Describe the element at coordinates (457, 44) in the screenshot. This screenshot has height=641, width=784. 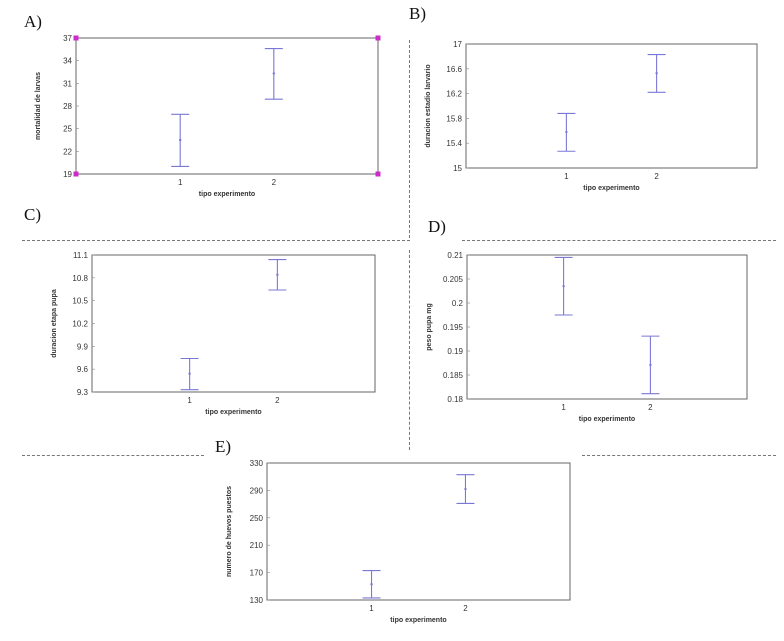
I see `y-tick-label: 17` at that location.